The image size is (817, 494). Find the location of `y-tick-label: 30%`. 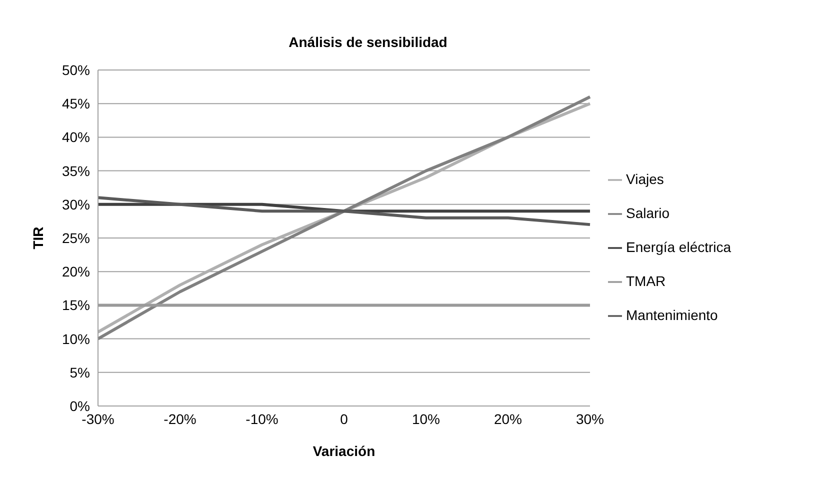

y-tick-label: 30% is located at coordinates (76, 204).